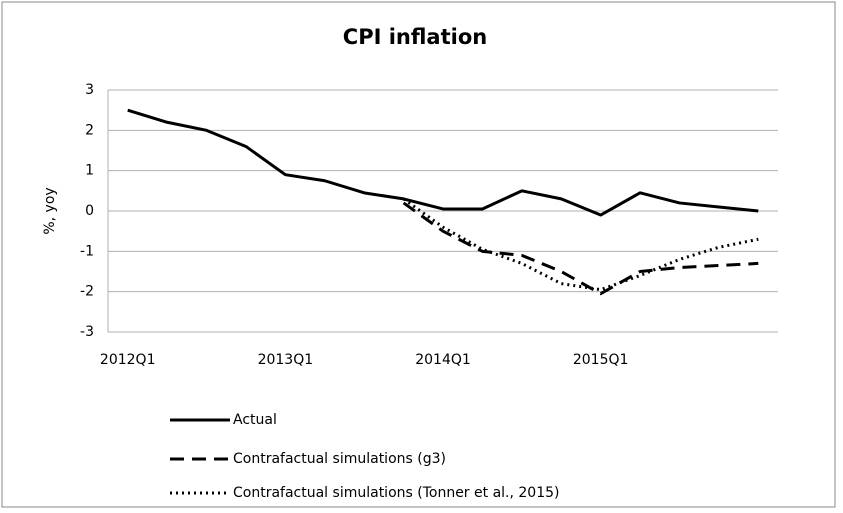 Image resolution: width=843 pixels, height=513 pixels. What do you see at coordinates (286, 360) in the screenshot?
I see `x-tick-label: 2013Q1` at bounding box center [286, 360].